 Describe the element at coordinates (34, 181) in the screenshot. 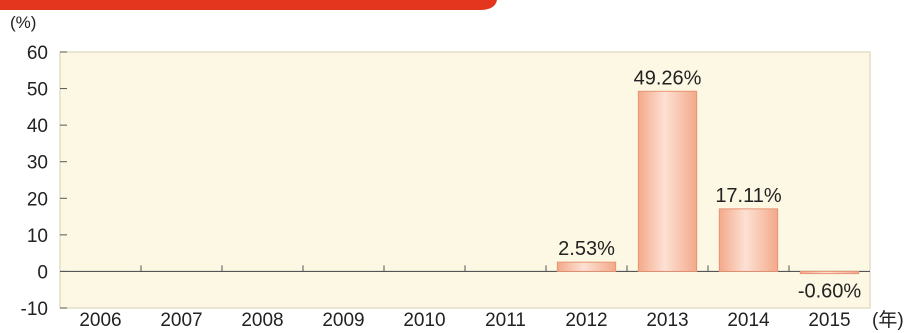

I see `y-axis-tick-labels: 60 50 40 30 20 10 0 -10` at that location.